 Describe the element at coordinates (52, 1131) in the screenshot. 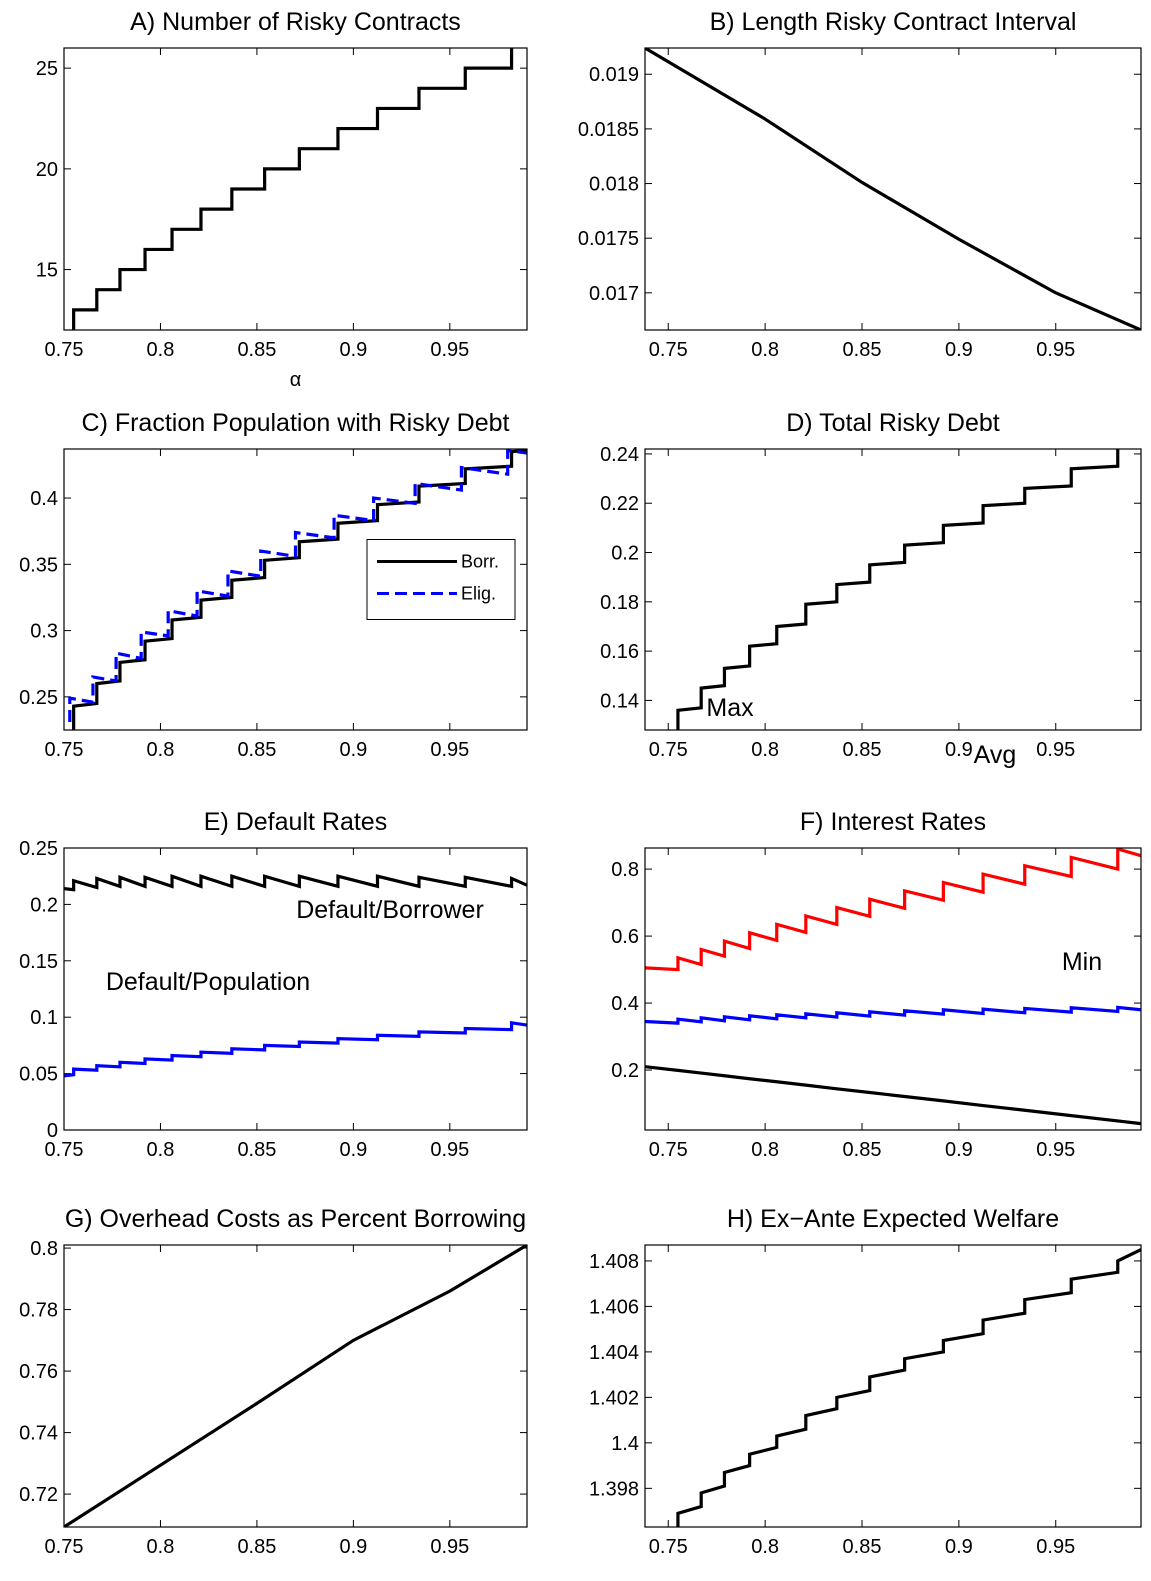

I see `y-tick-label: 0` at that location.